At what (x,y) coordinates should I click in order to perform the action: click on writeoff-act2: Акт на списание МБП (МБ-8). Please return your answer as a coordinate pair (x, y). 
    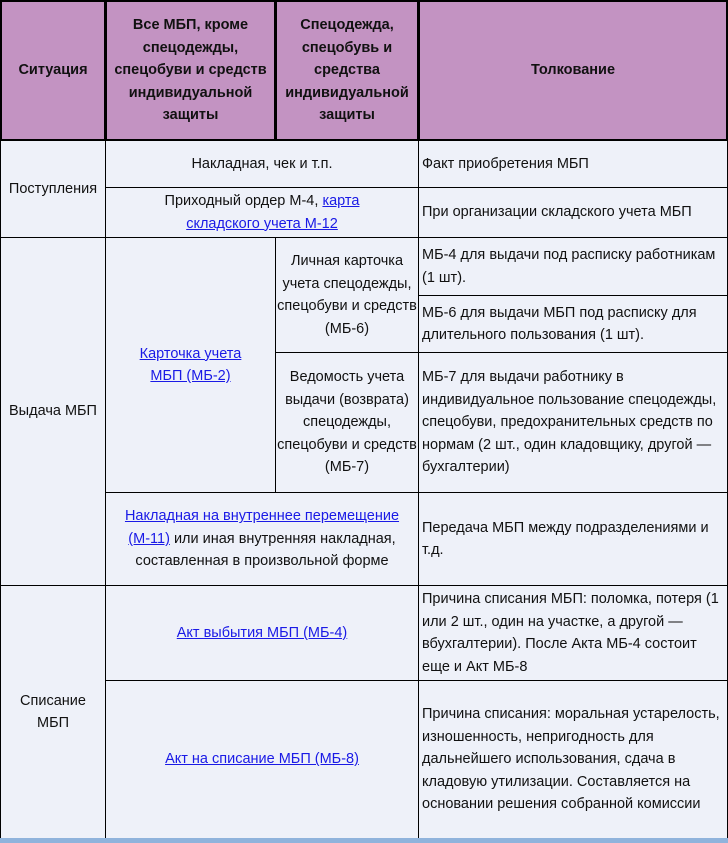
    Looking at the image, I should click on (262, 759).